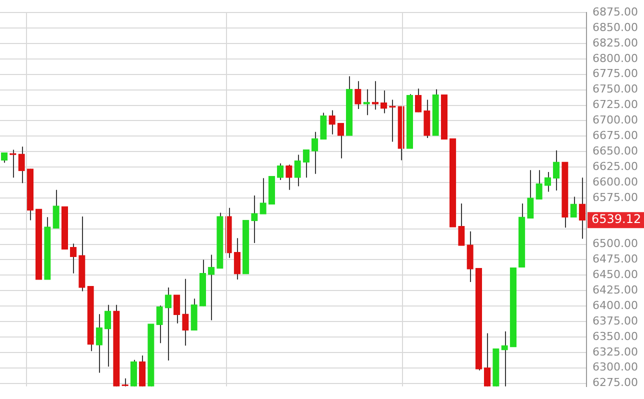 The width and height of the screenshot is (644, 399). Describe the element at coordinates (615, 321) in the screenshot. I see `y-tick-label: 6375.00` at that location.